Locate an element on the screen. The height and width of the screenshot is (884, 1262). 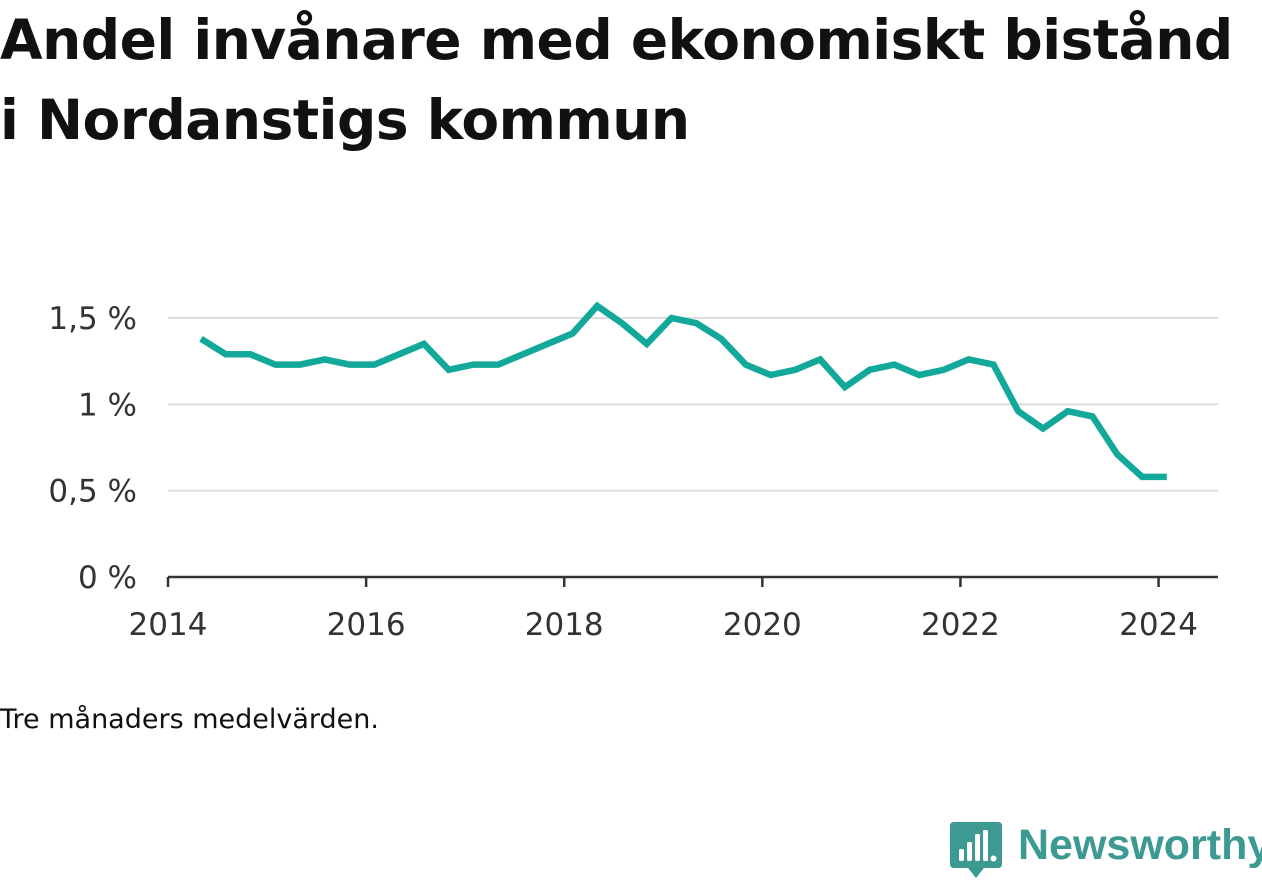
y-tick-label: 0 % is located at coordinates (107, 578).